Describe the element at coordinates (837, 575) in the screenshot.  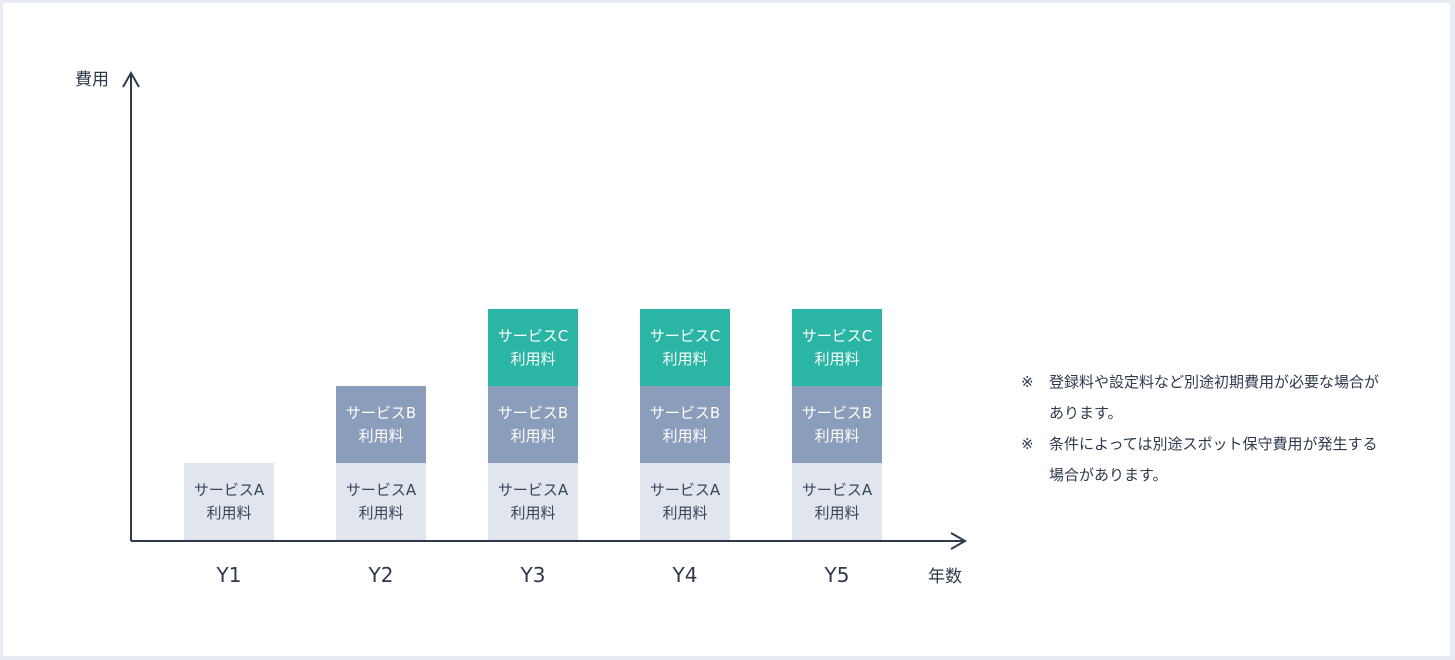
I see `x-tick-label: Y5` at that location.